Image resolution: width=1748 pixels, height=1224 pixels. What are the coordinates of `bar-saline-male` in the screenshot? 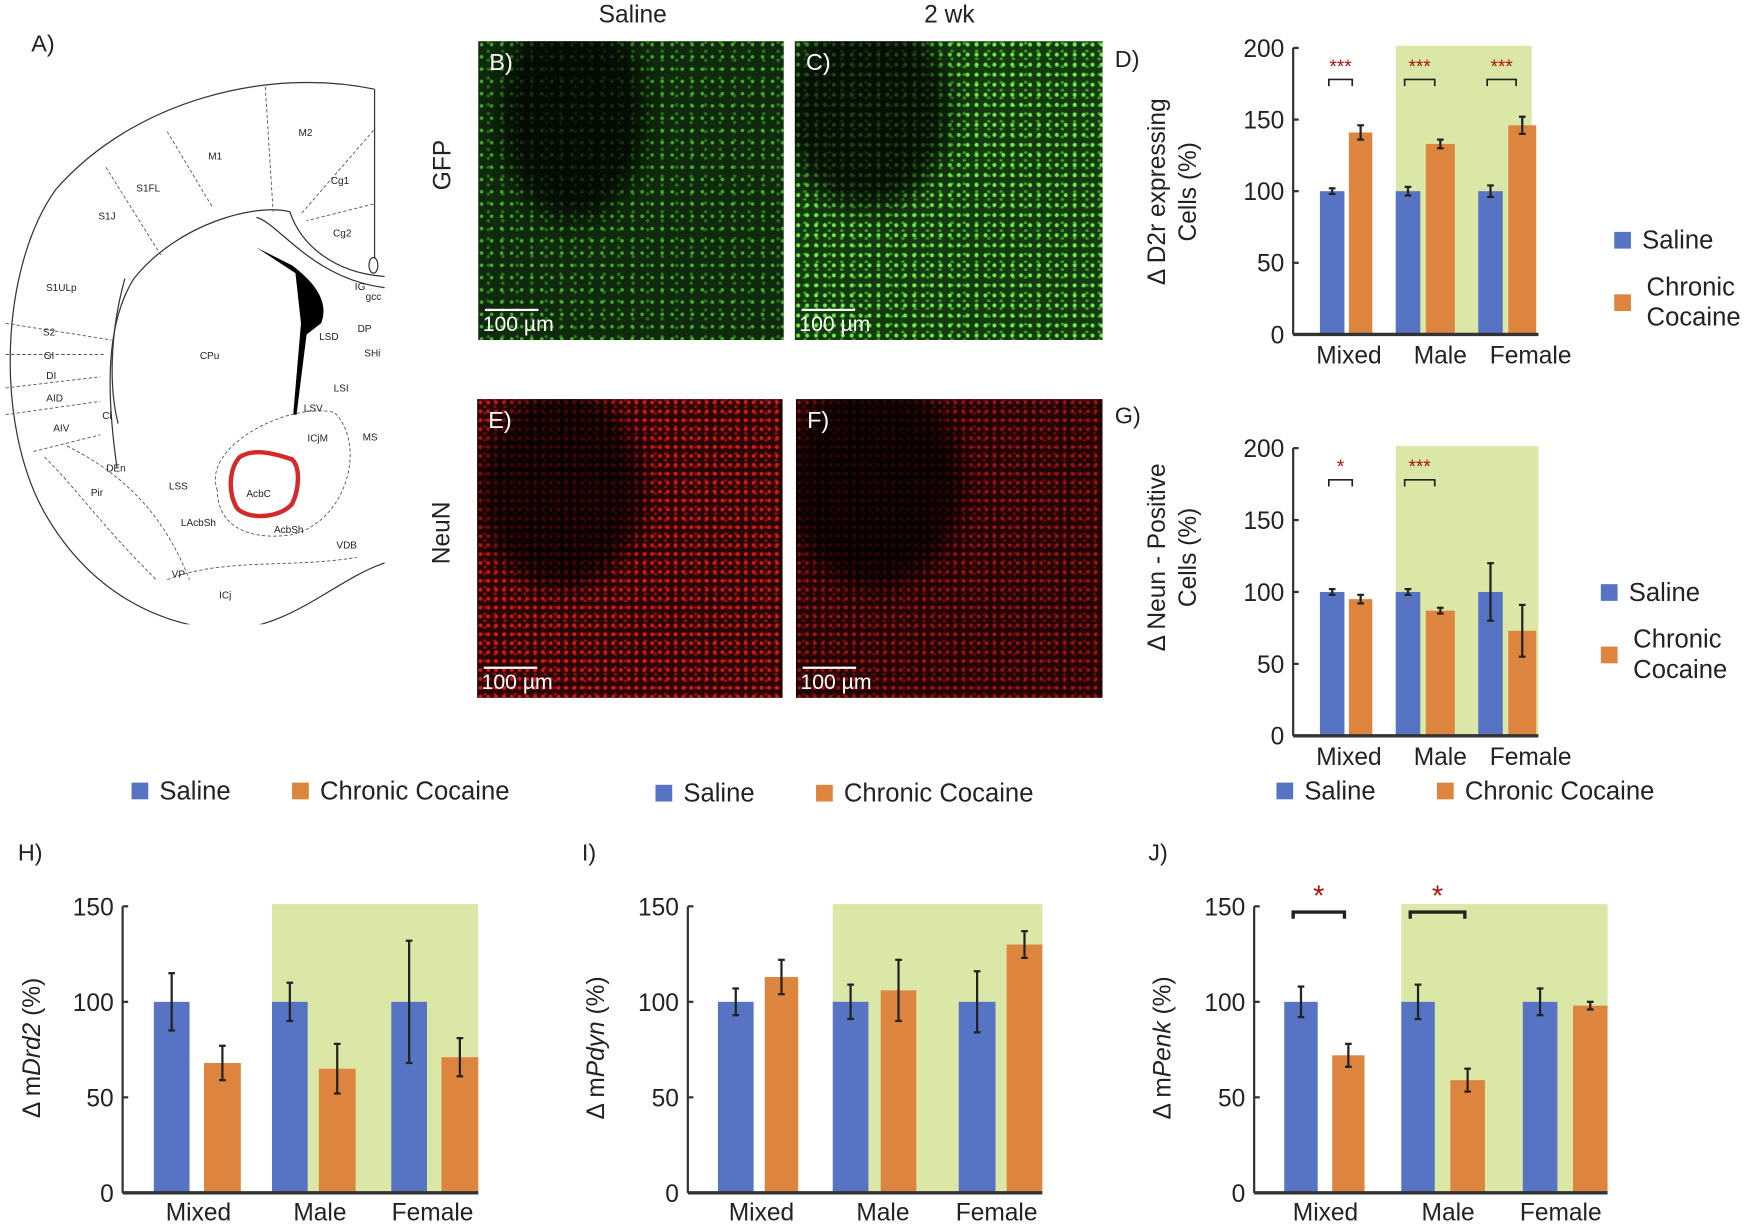 It's located at (850, 1097).